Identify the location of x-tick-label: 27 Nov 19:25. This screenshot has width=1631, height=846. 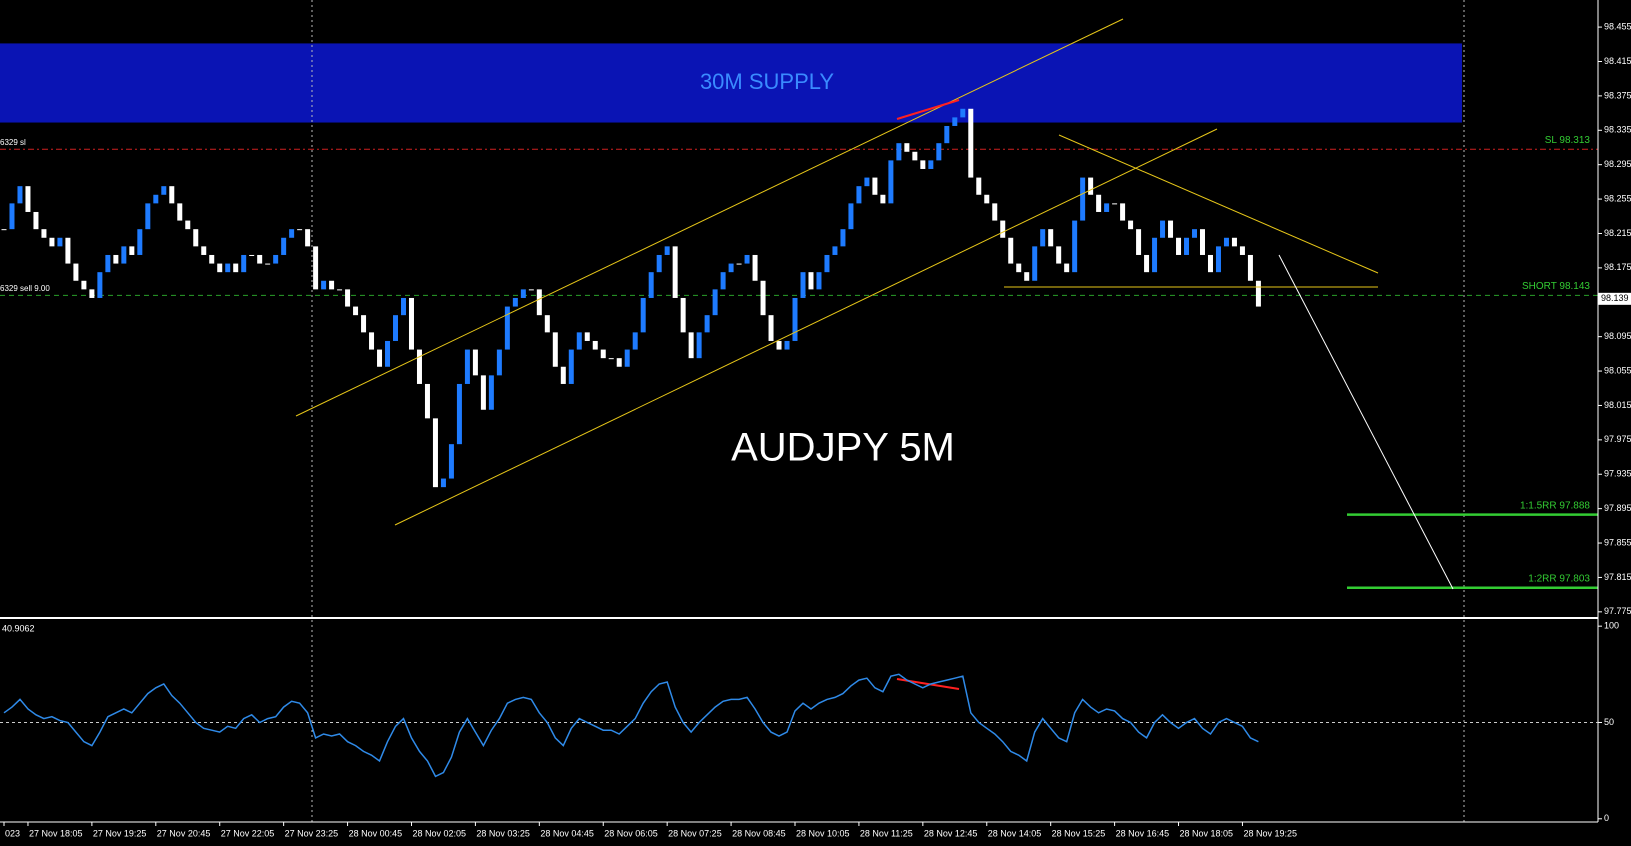
(120, 833).